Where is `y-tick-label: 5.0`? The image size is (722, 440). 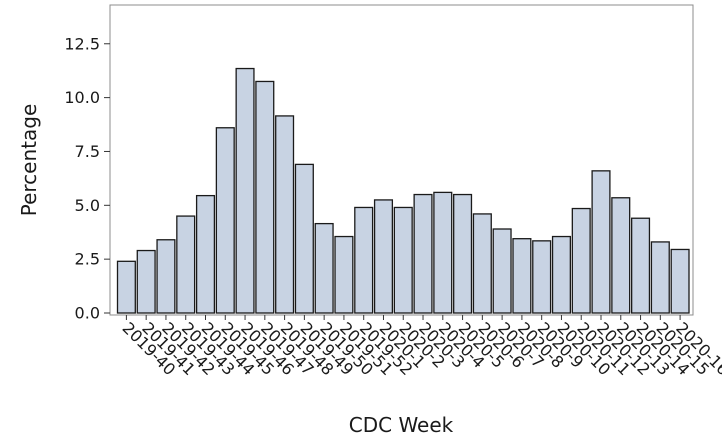 y-tick-label: 5.0 is located at coordinates (87, 205).